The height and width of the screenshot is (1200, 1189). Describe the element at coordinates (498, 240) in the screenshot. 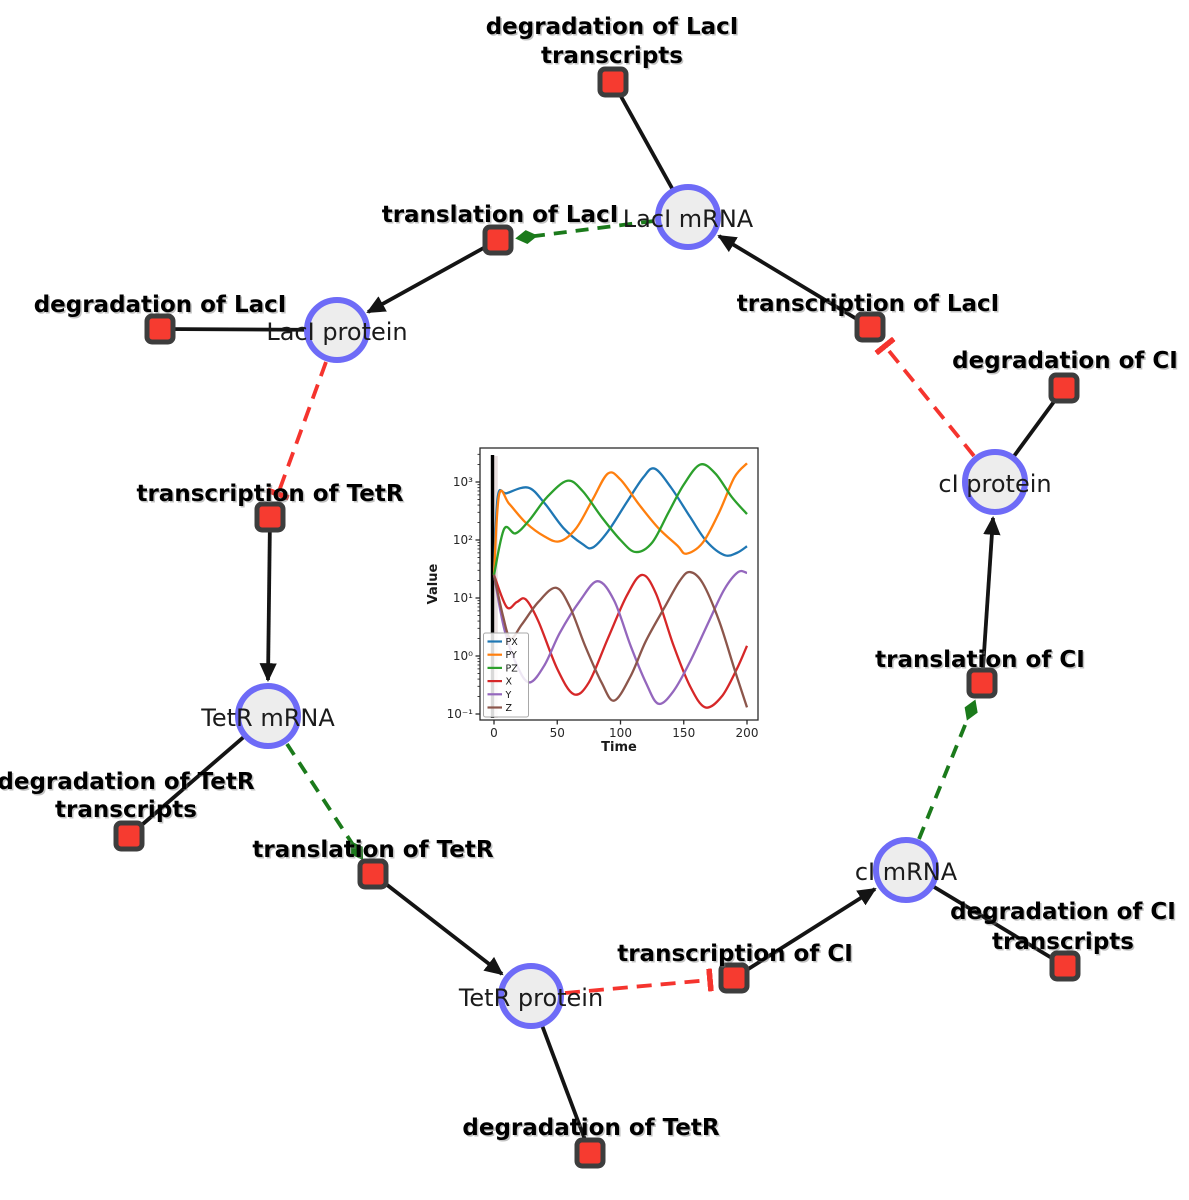

I see `reaction-translation-of-laci` at that location.